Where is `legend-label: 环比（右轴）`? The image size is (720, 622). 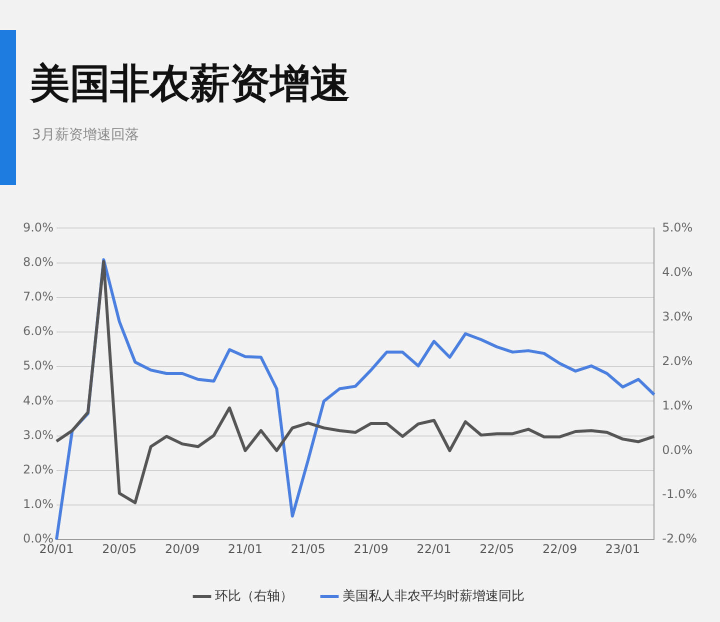
legend-label: 环比（右轴） is located at coordinates (254, 596).